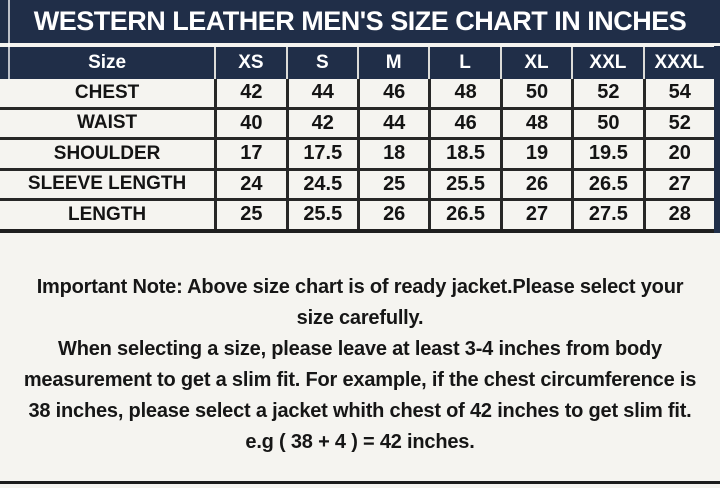  I want to click on size-value: 24.5, so click(321, 184).